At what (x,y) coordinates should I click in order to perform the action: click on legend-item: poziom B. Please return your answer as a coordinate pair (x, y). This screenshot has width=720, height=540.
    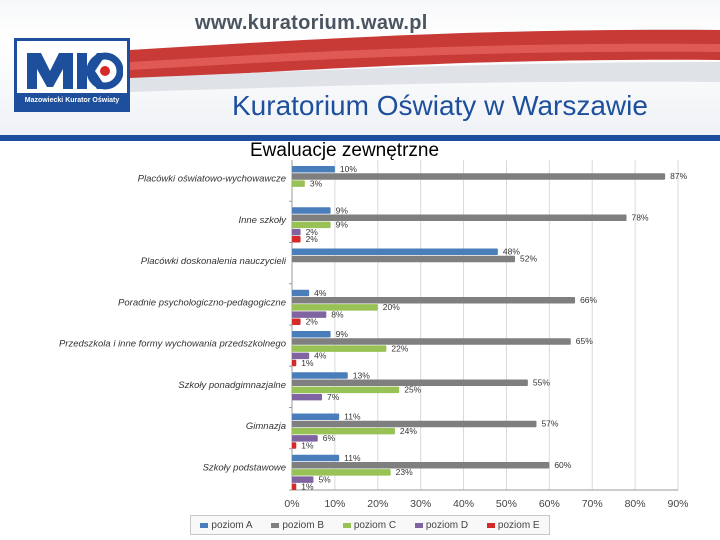
    Looking at the image, I should click on (297, 525).